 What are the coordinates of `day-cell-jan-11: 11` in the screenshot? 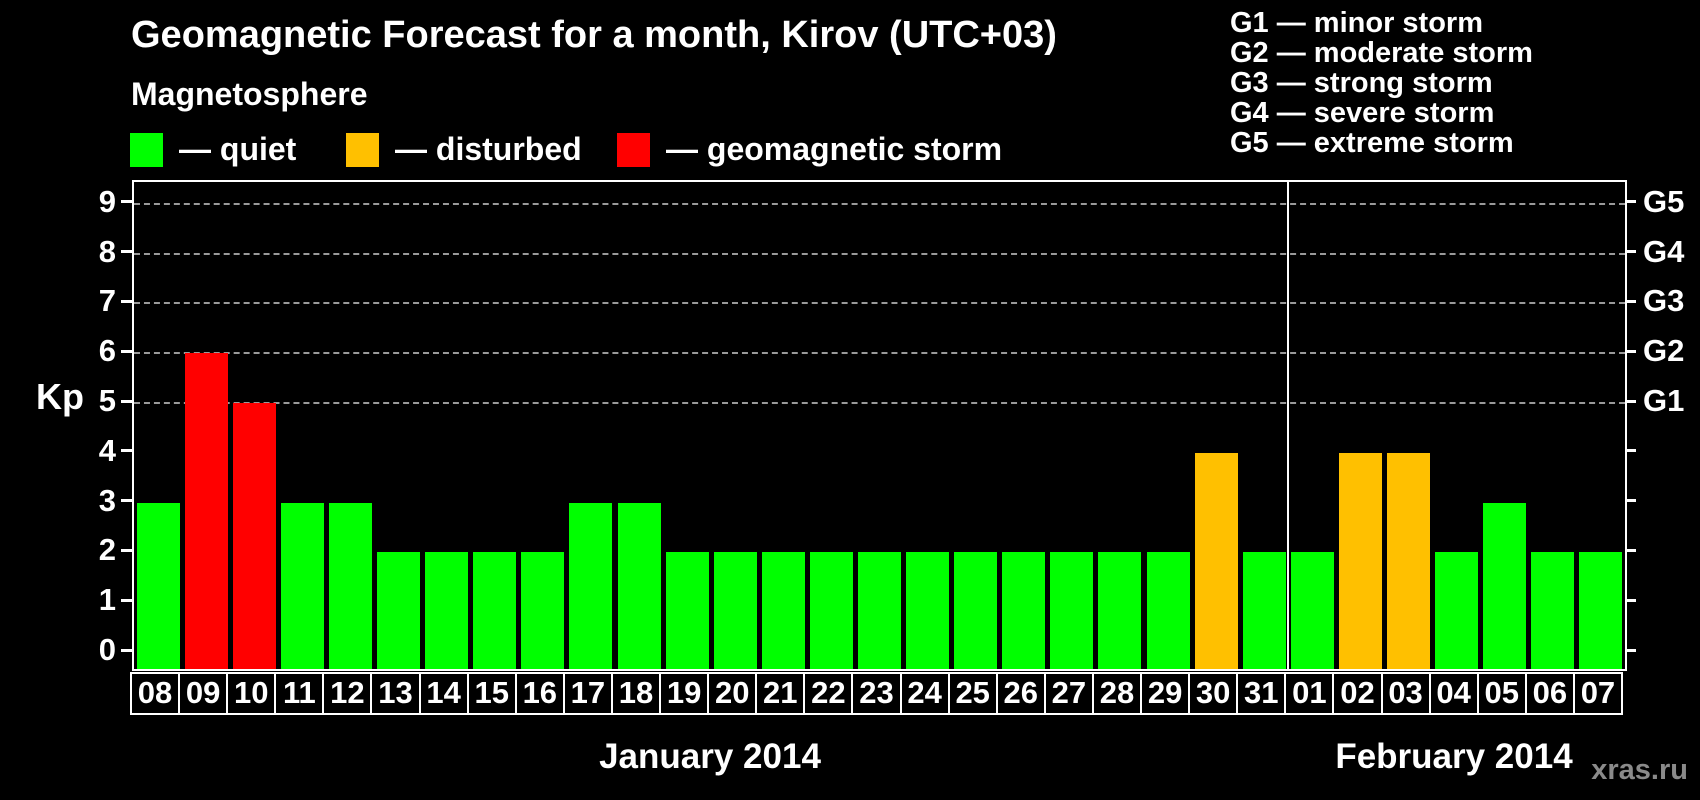 It's located at (299, 693).